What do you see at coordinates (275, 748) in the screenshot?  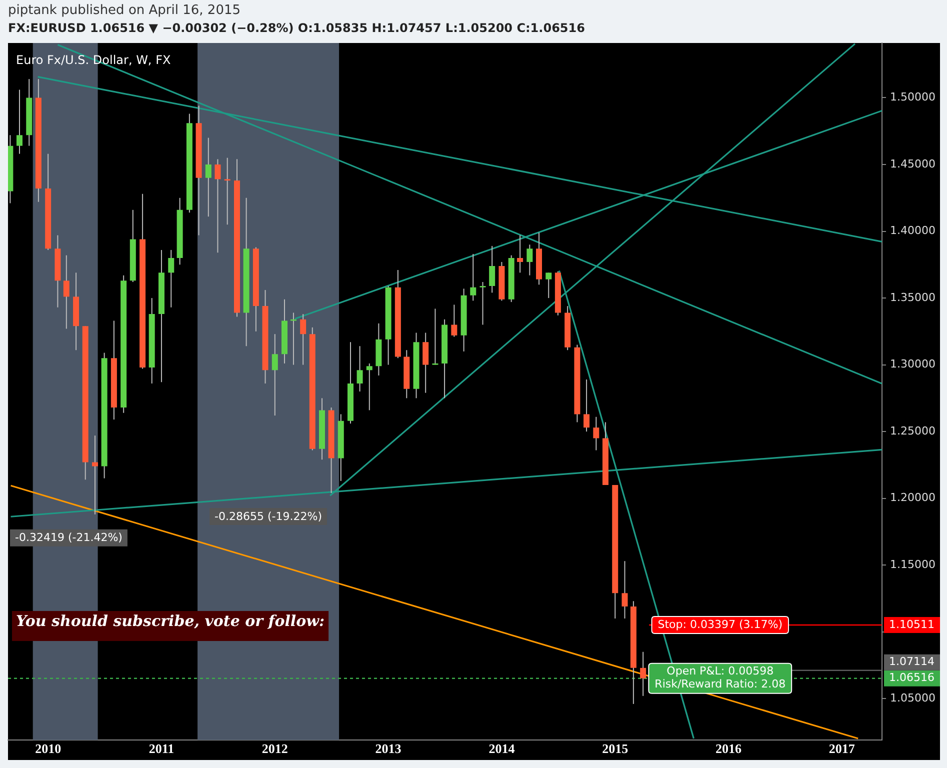 I see `x-tick-label: 2012` at bounding box center [275, 748].